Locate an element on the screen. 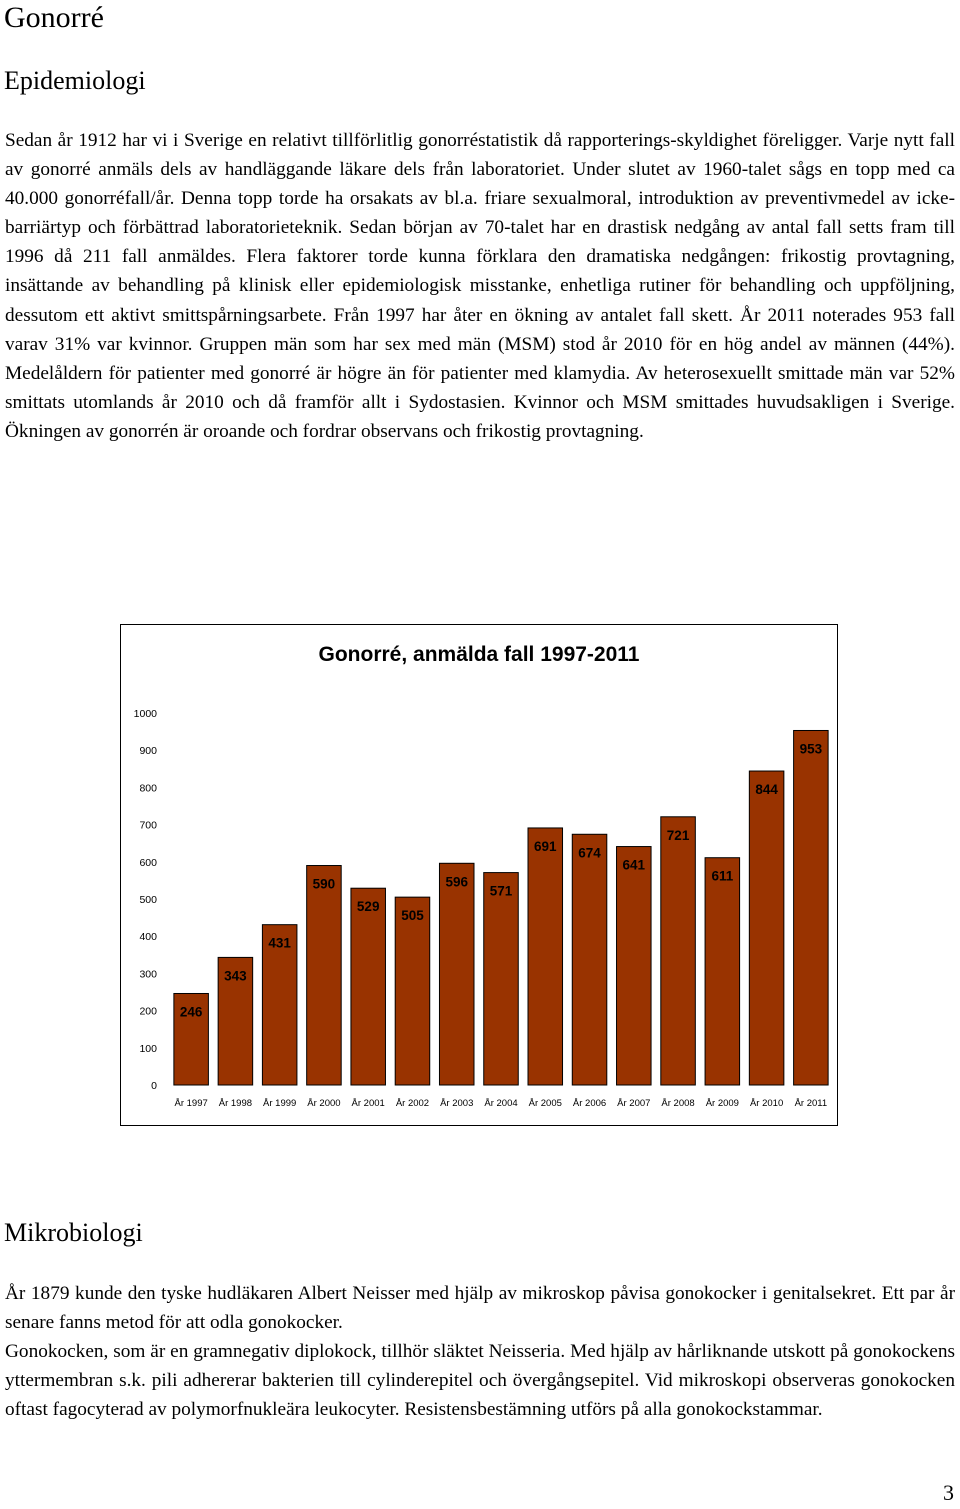  chart-title: Gonorré, anmälda fall 1997-2011 is located at coordinates (479, 654).